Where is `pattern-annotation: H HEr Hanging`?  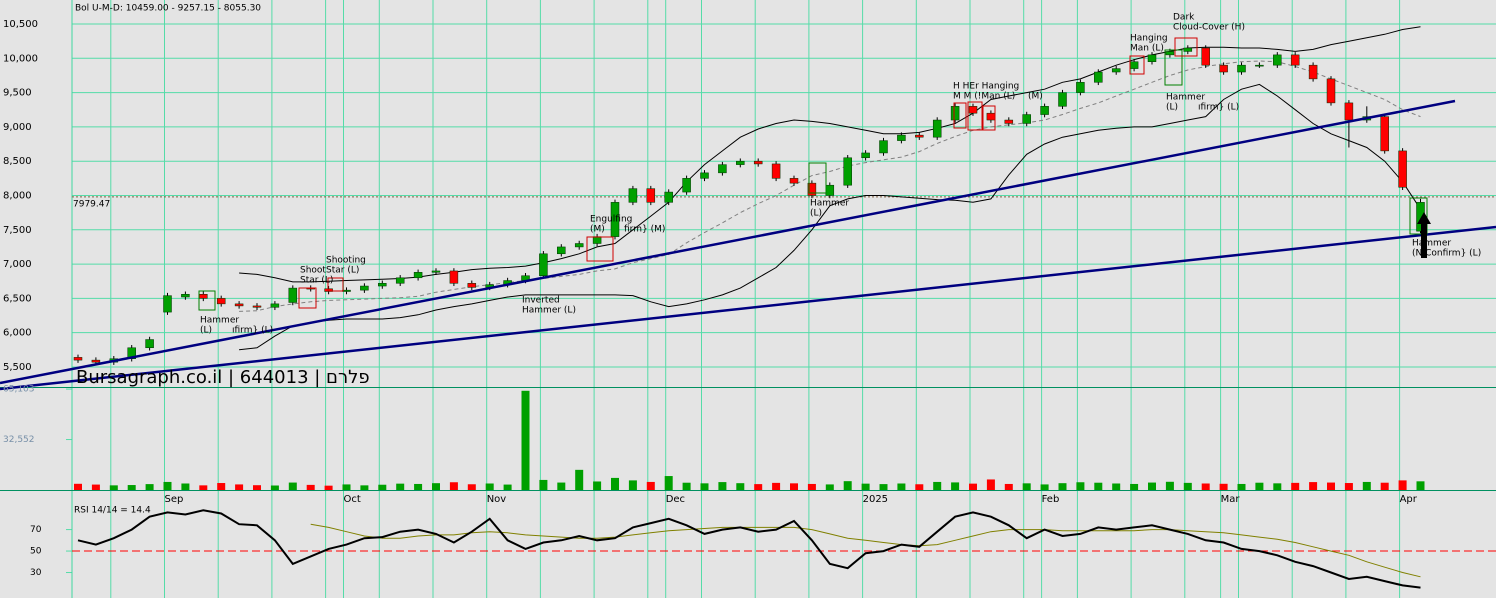 pattern-annotation: H HEr Hanging is located at coordinates (986, 87).